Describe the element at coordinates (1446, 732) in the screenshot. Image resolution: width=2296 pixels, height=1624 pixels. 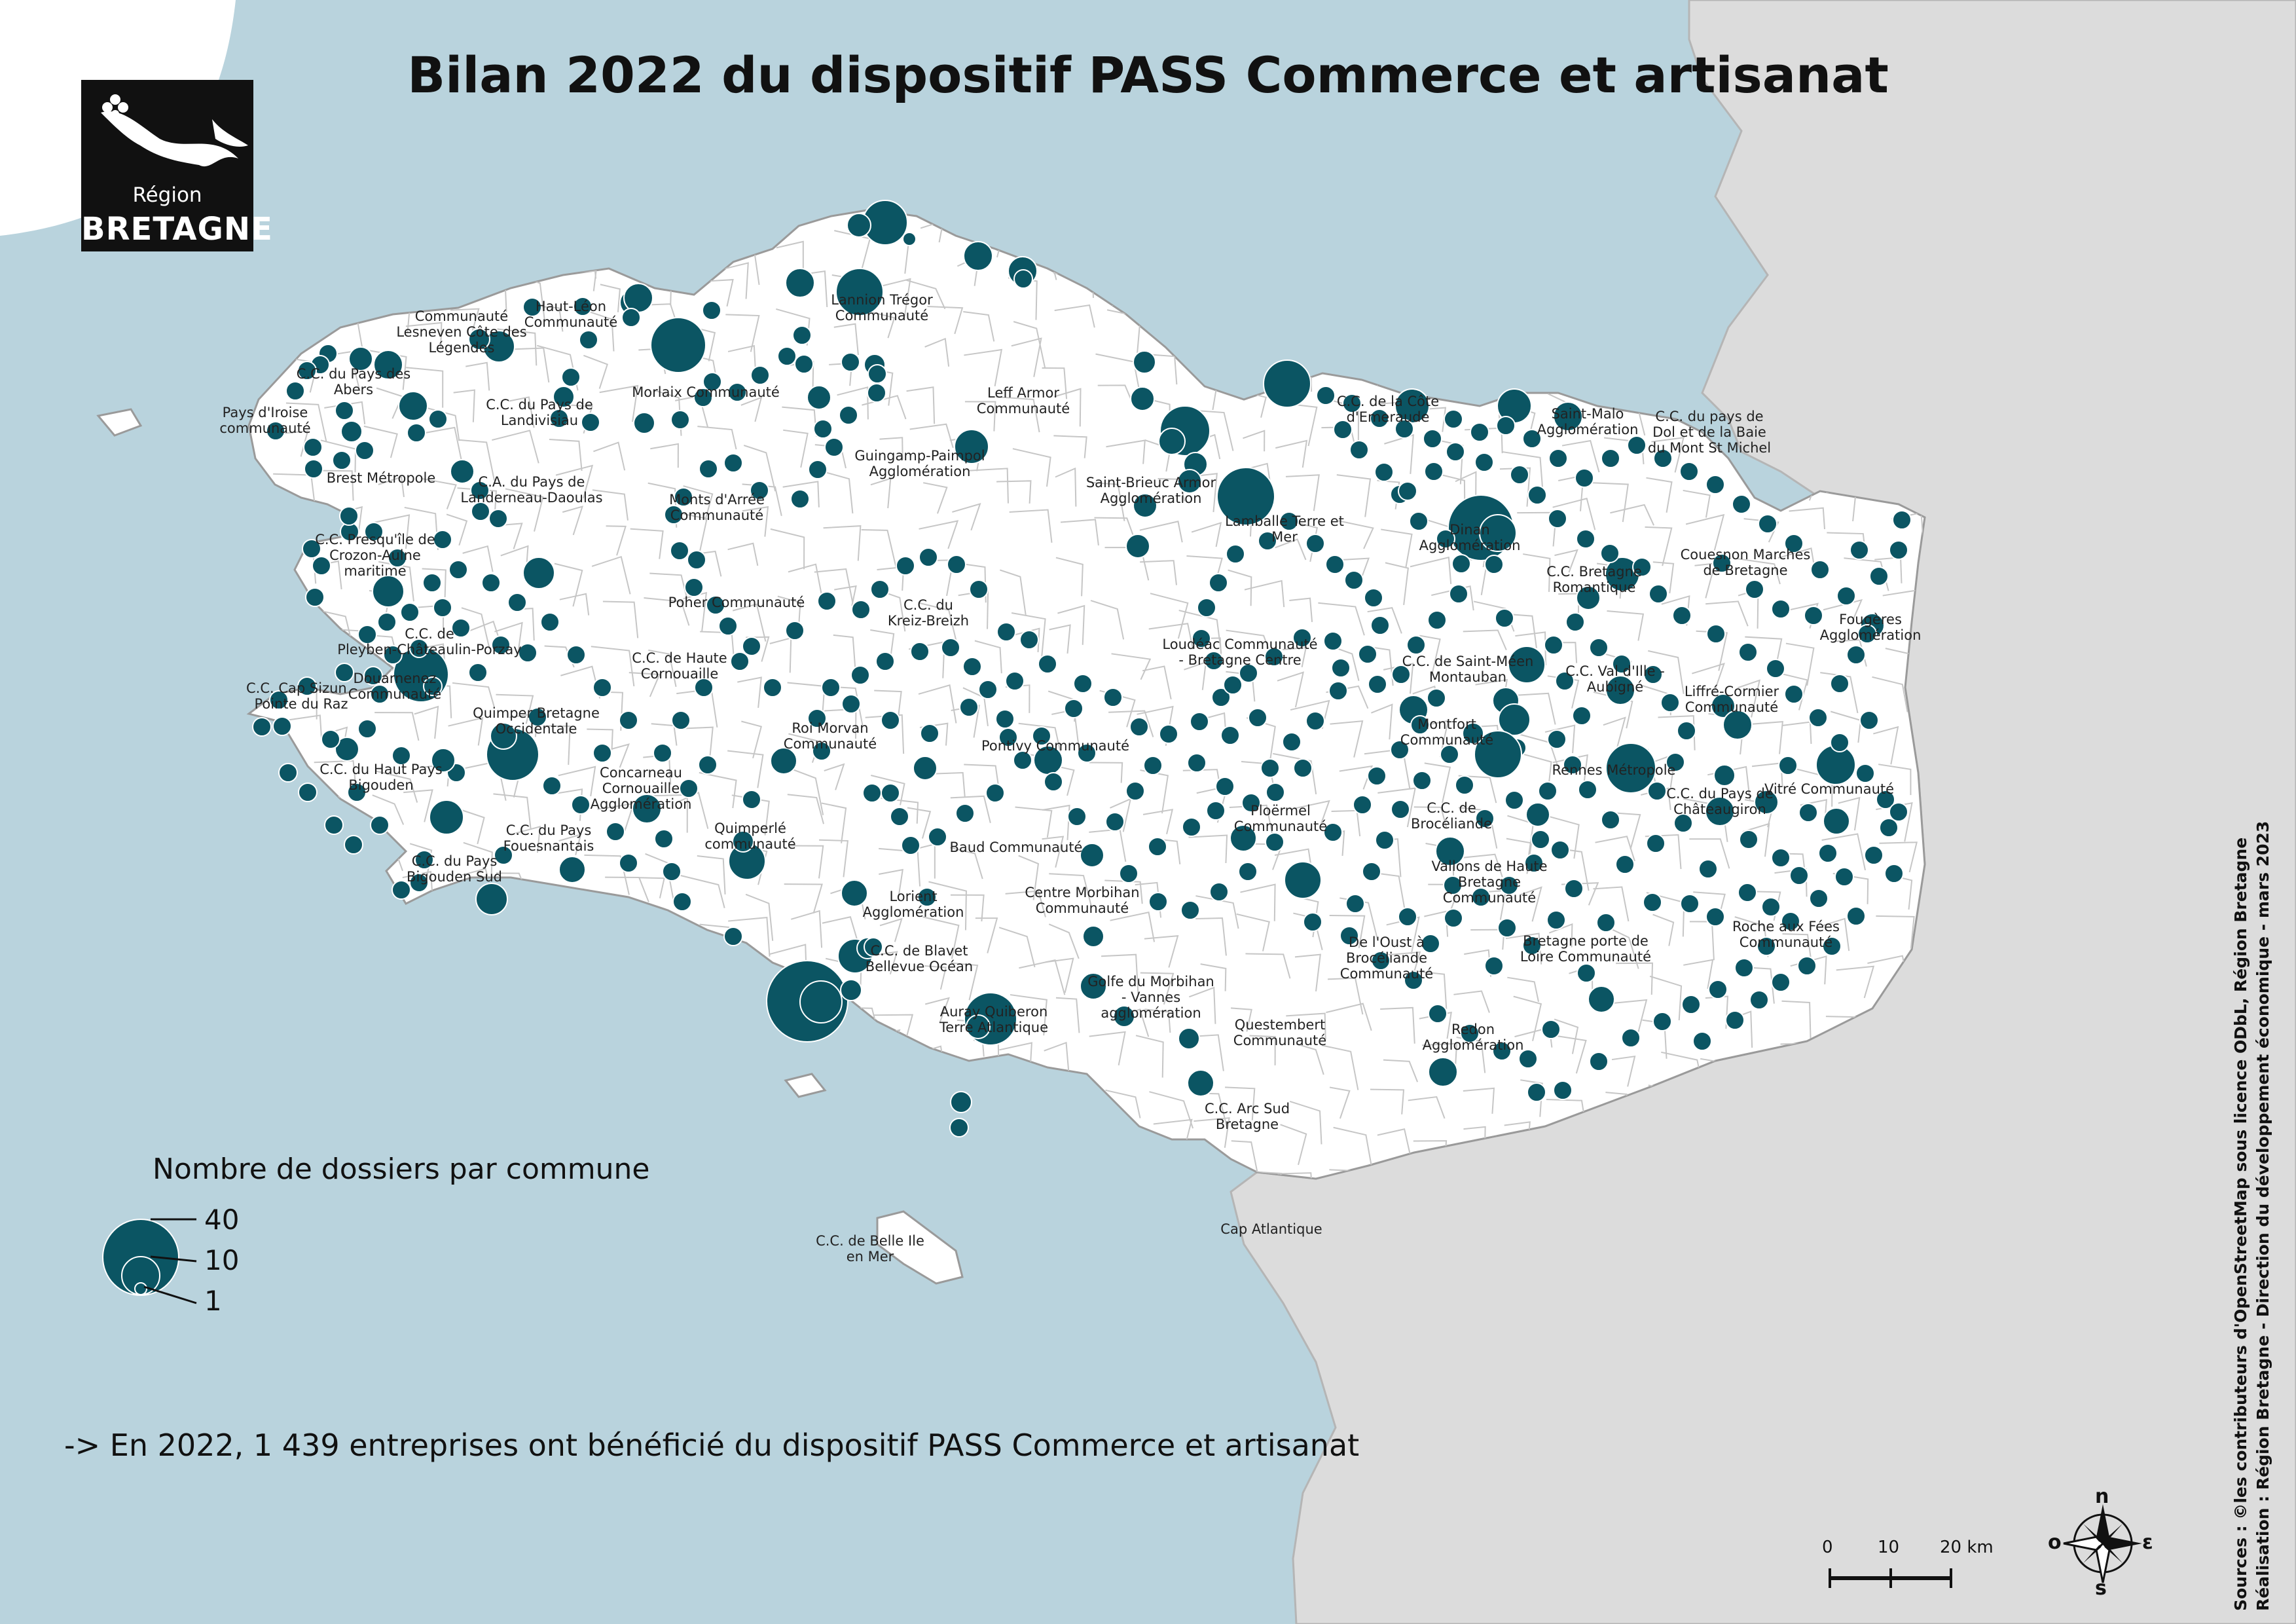
I see `epci-label: Montfort Communauté` at that location.